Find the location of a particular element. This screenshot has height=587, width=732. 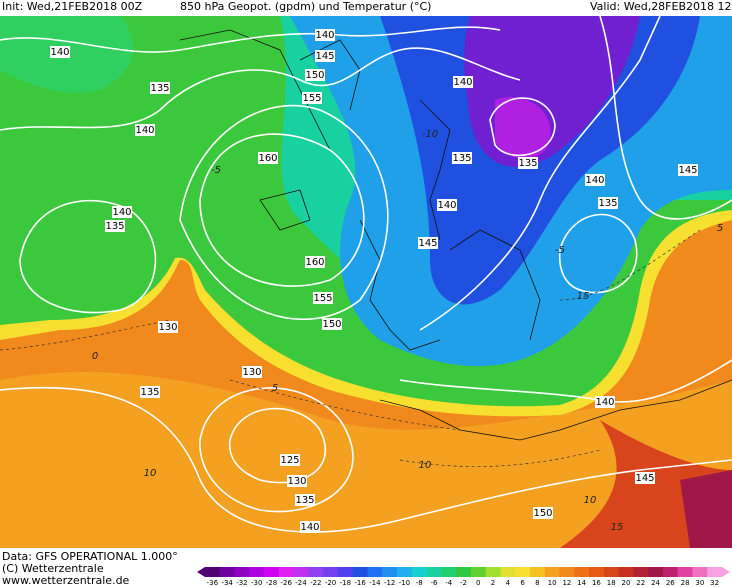

colorbar-tick-label: -24 is located at coordinates (301, 583).